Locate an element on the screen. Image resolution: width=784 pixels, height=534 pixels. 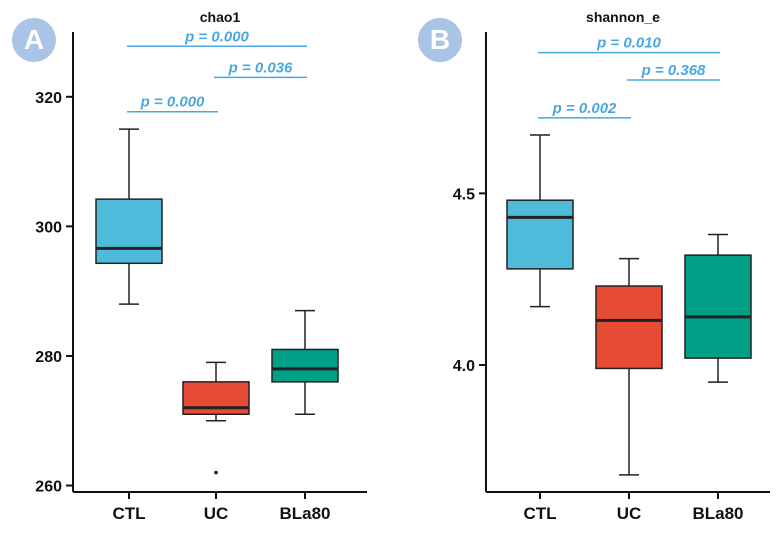
panel-badge-b: B is located at coordinates (440, 40).